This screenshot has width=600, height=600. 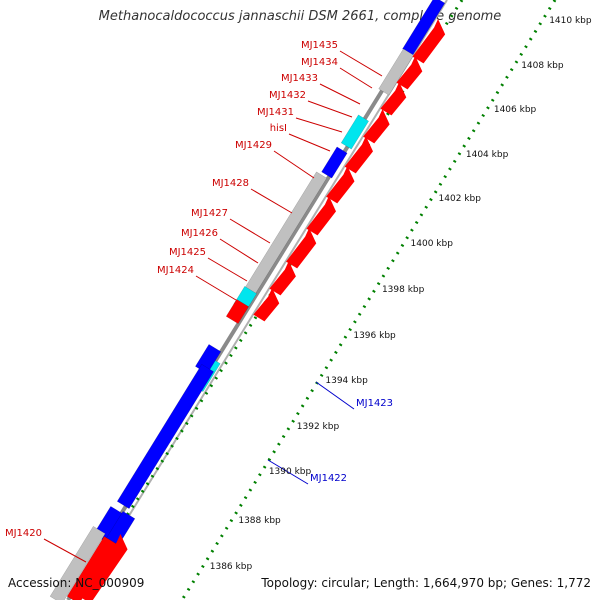 What do you see at coordinates (318, 427) in the screenshot?
I see `tick-label: 1392 kbp` at bounding box center [318, 427].